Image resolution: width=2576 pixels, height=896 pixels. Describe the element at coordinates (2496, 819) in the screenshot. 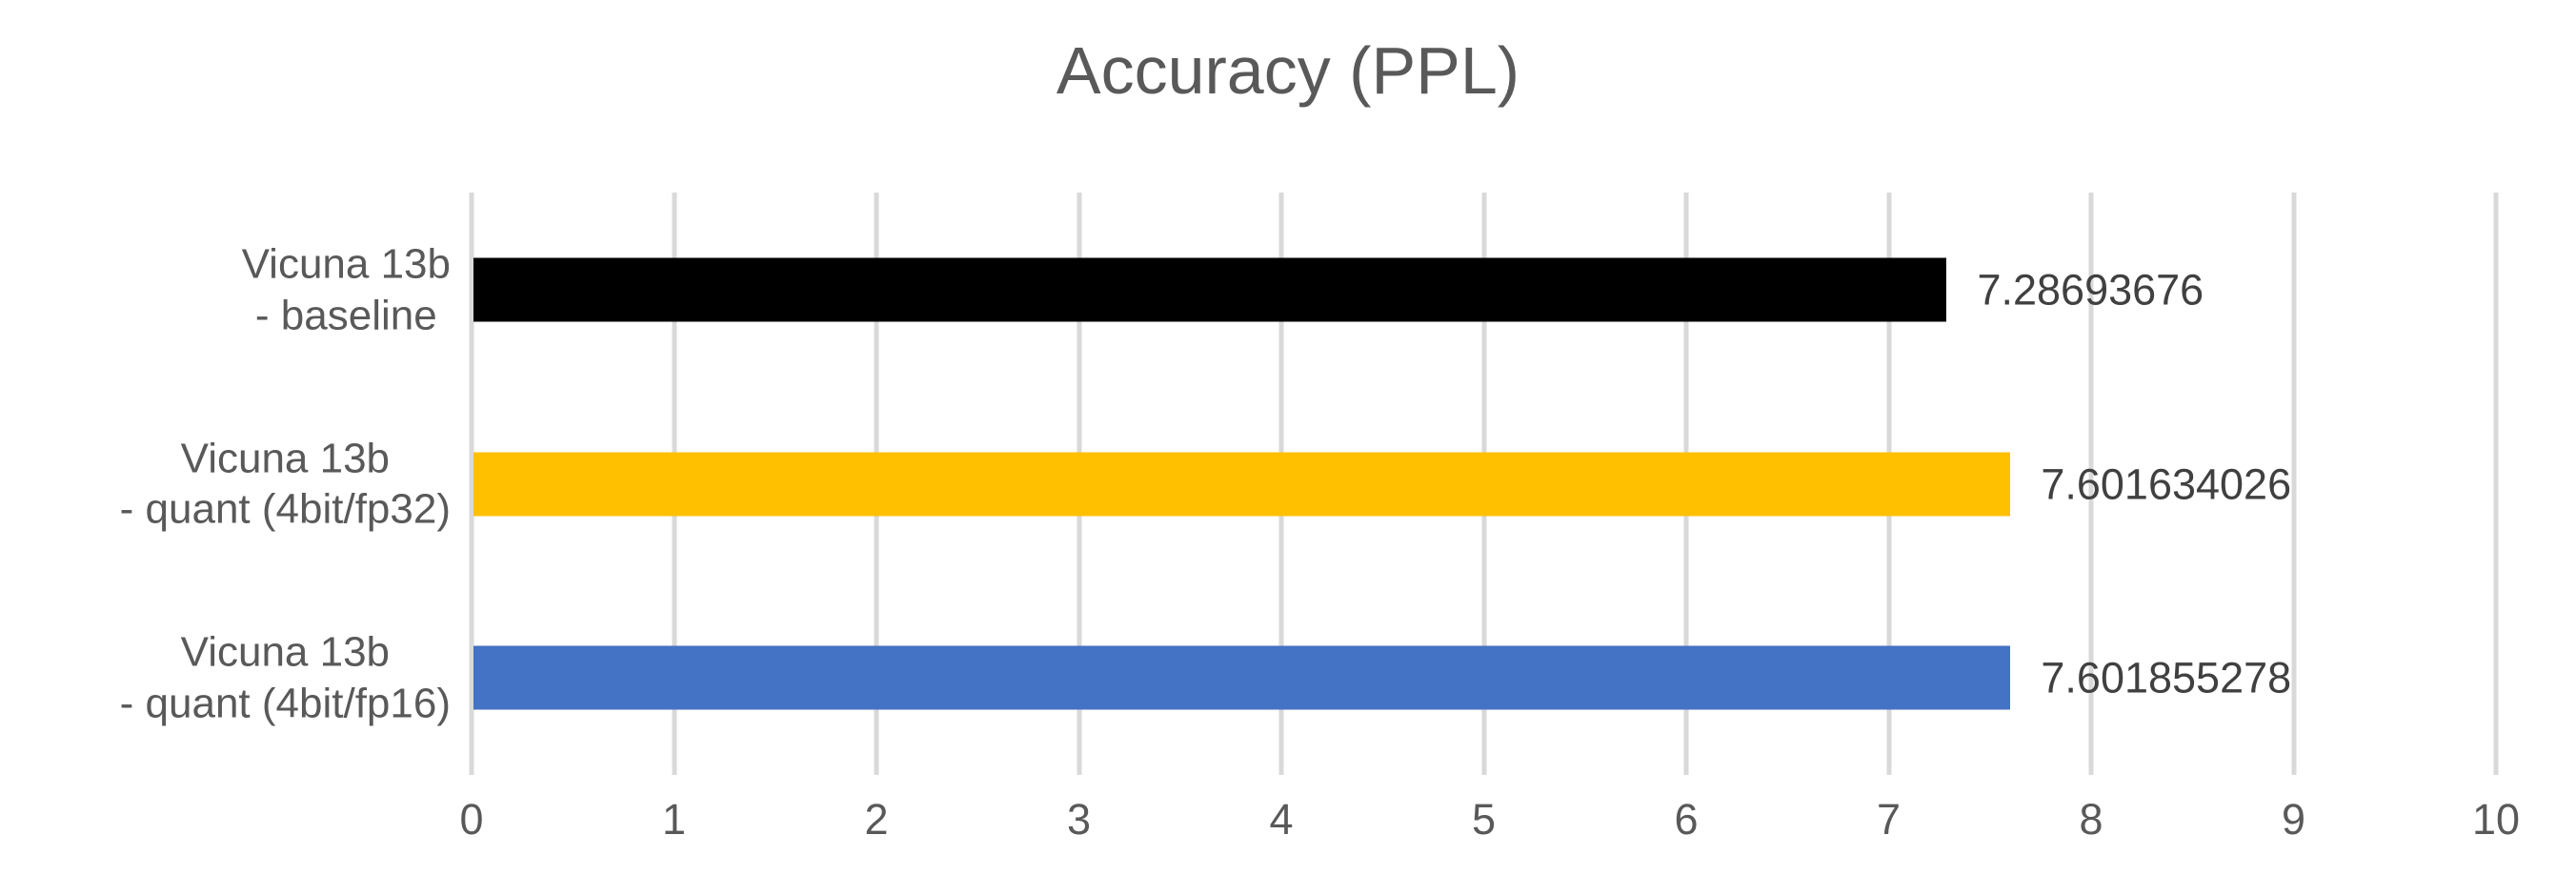

I see `x-tick-label: 10` at that location.